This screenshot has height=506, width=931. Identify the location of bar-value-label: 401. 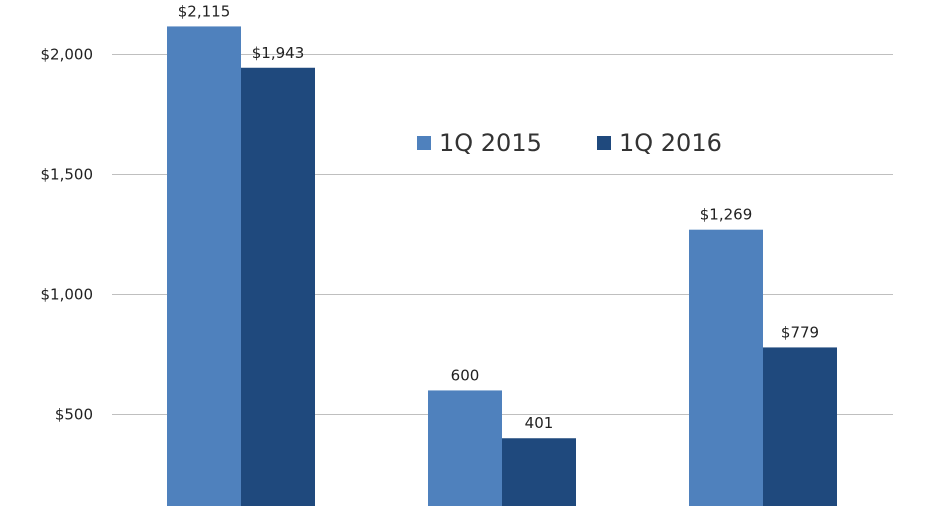
(539, 423).